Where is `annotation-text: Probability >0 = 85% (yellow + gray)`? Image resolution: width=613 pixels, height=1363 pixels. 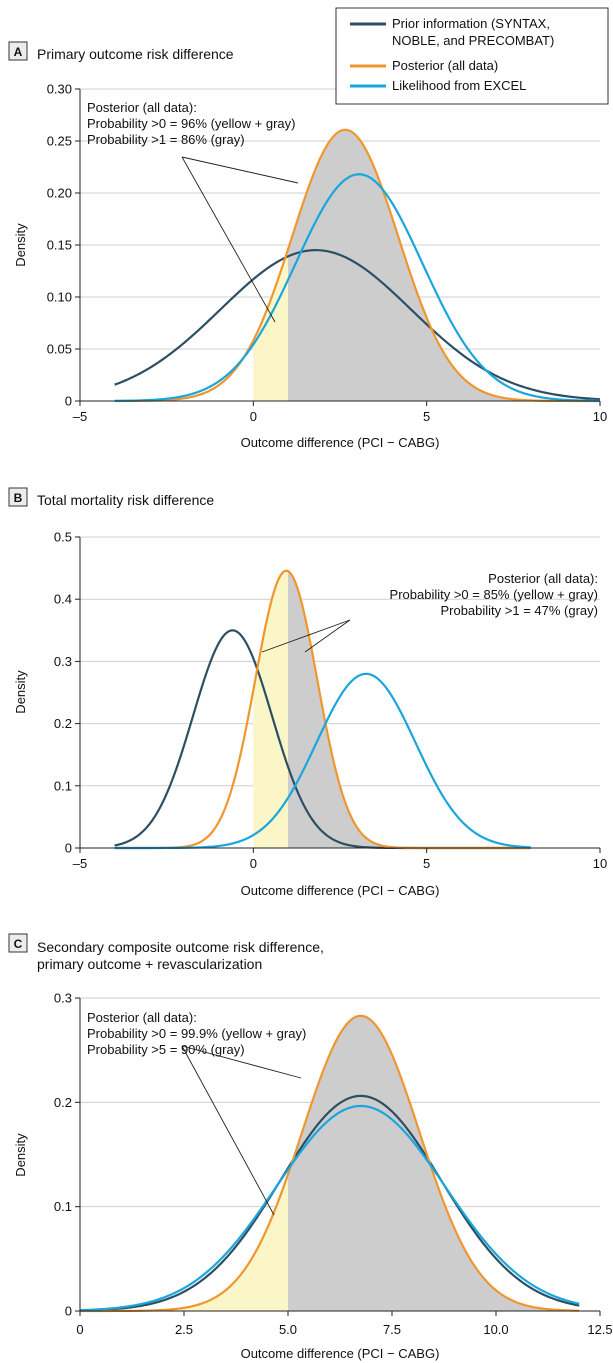
annotation-text: Probability >0 = 85% (yellow + gray) is located at coordinates (494, 594).